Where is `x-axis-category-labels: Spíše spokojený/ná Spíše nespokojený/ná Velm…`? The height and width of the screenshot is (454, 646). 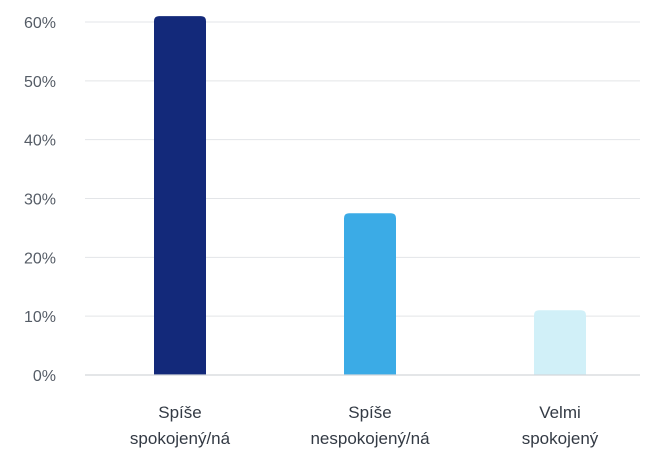 x-axis-category-labels: Spíše spokojený/ná Spíše nespokojený/ná Velm… is located at coordinates (364, 425).